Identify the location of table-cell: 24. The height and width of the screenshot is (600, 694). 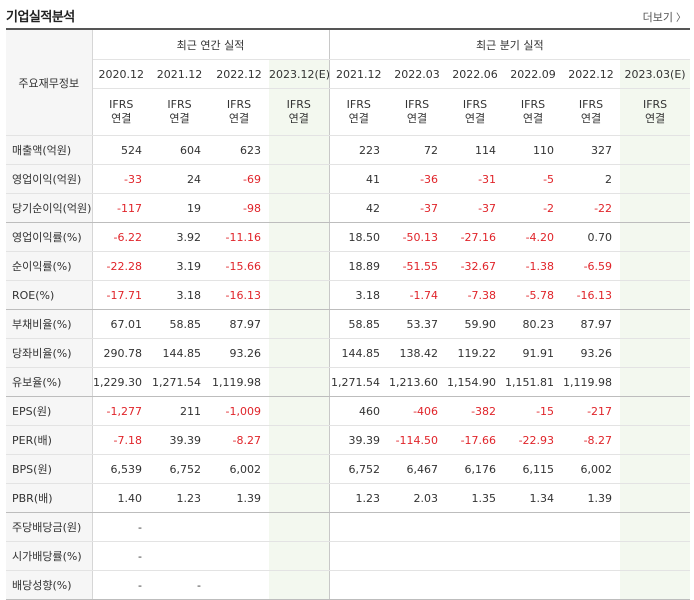
(179, 179).